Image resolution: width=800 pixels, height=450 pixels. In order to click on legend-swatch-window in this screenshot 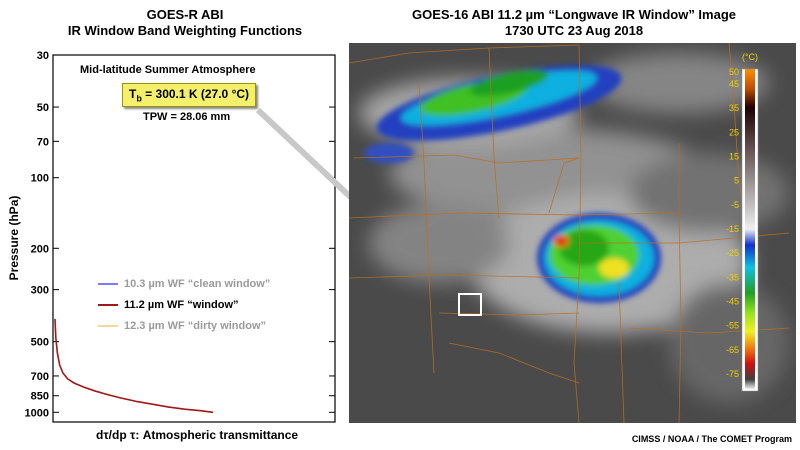, I will do `click(108, 305)`.